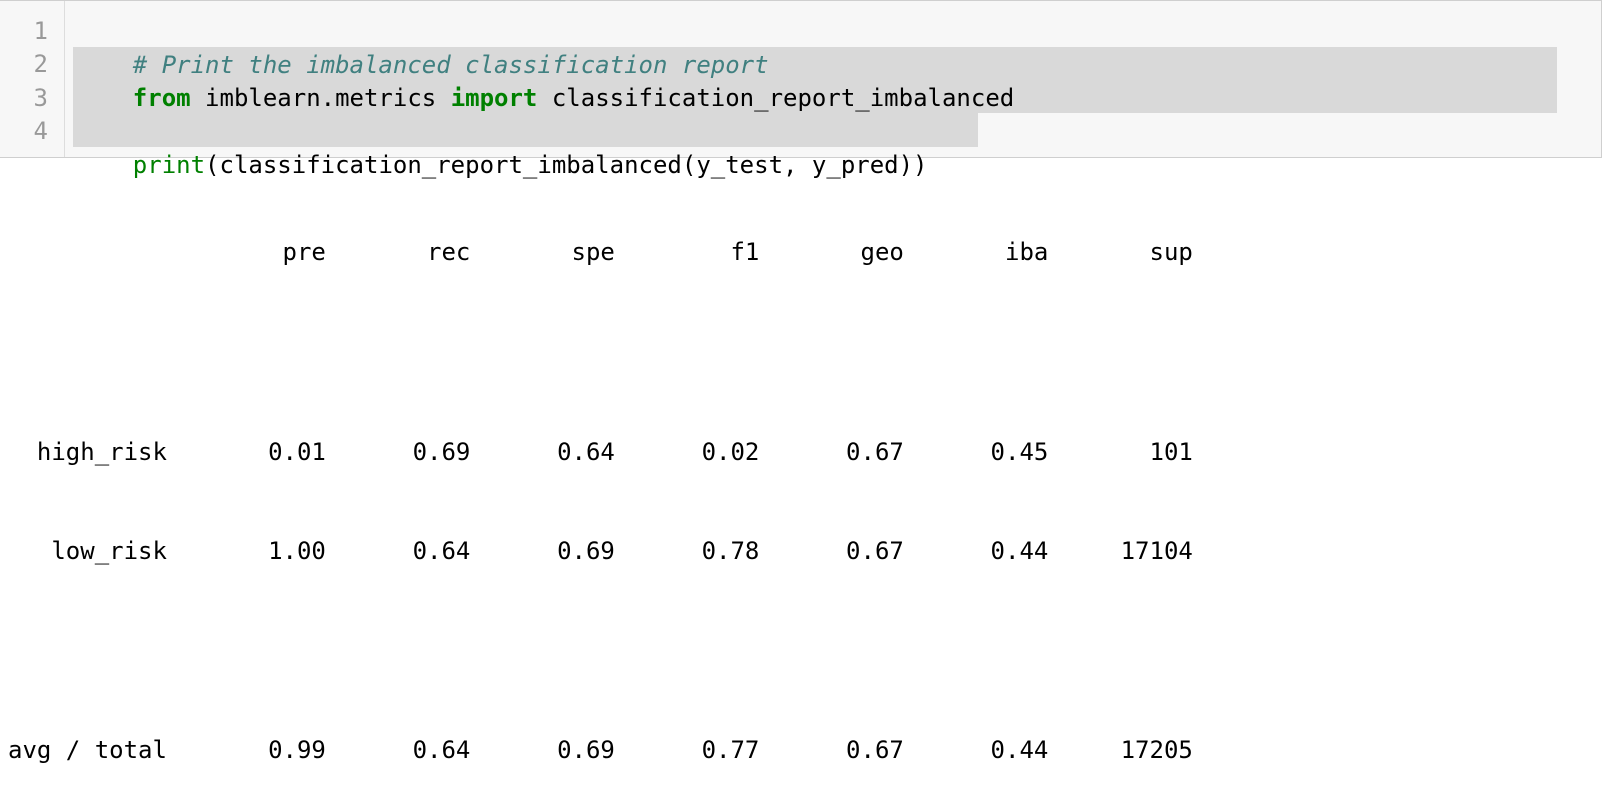  Describe the element at coordinates (32, 79) in the screenshot. I see `line-number-gutter: 1 2 3 4` at that location.